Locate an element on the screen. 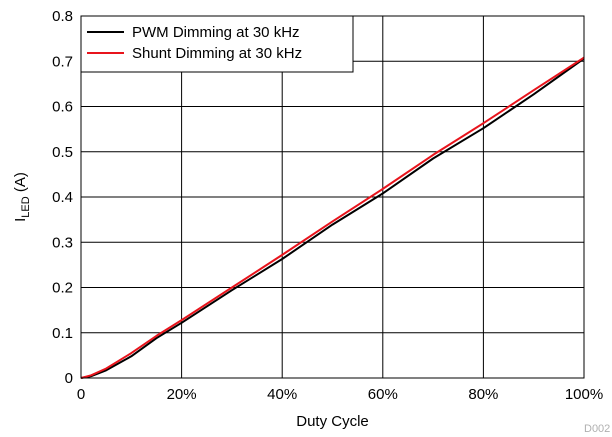  x-tick-label-0: 0 is located at coordinates (81, 394).